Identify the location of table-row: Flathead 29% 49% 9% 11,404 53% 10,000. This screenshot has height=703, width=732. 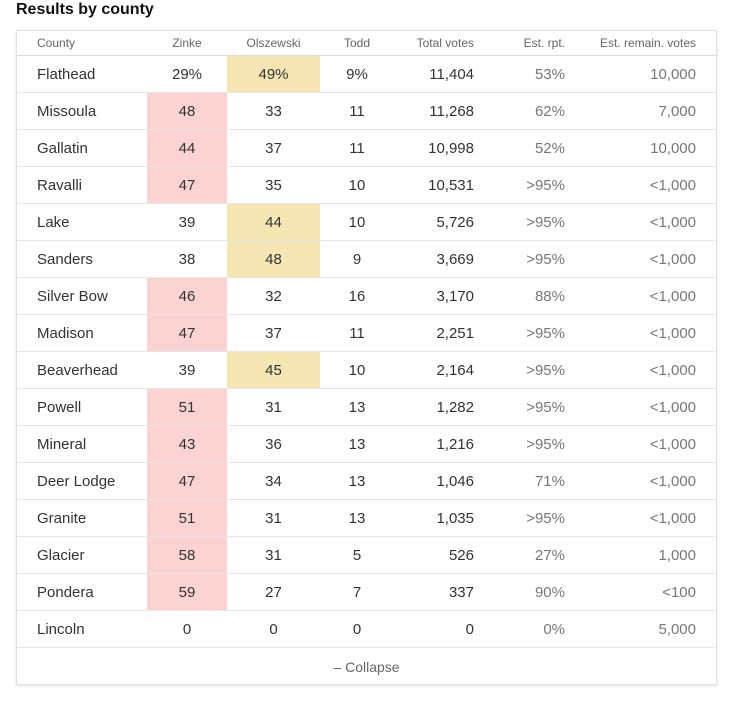
(366, 74).